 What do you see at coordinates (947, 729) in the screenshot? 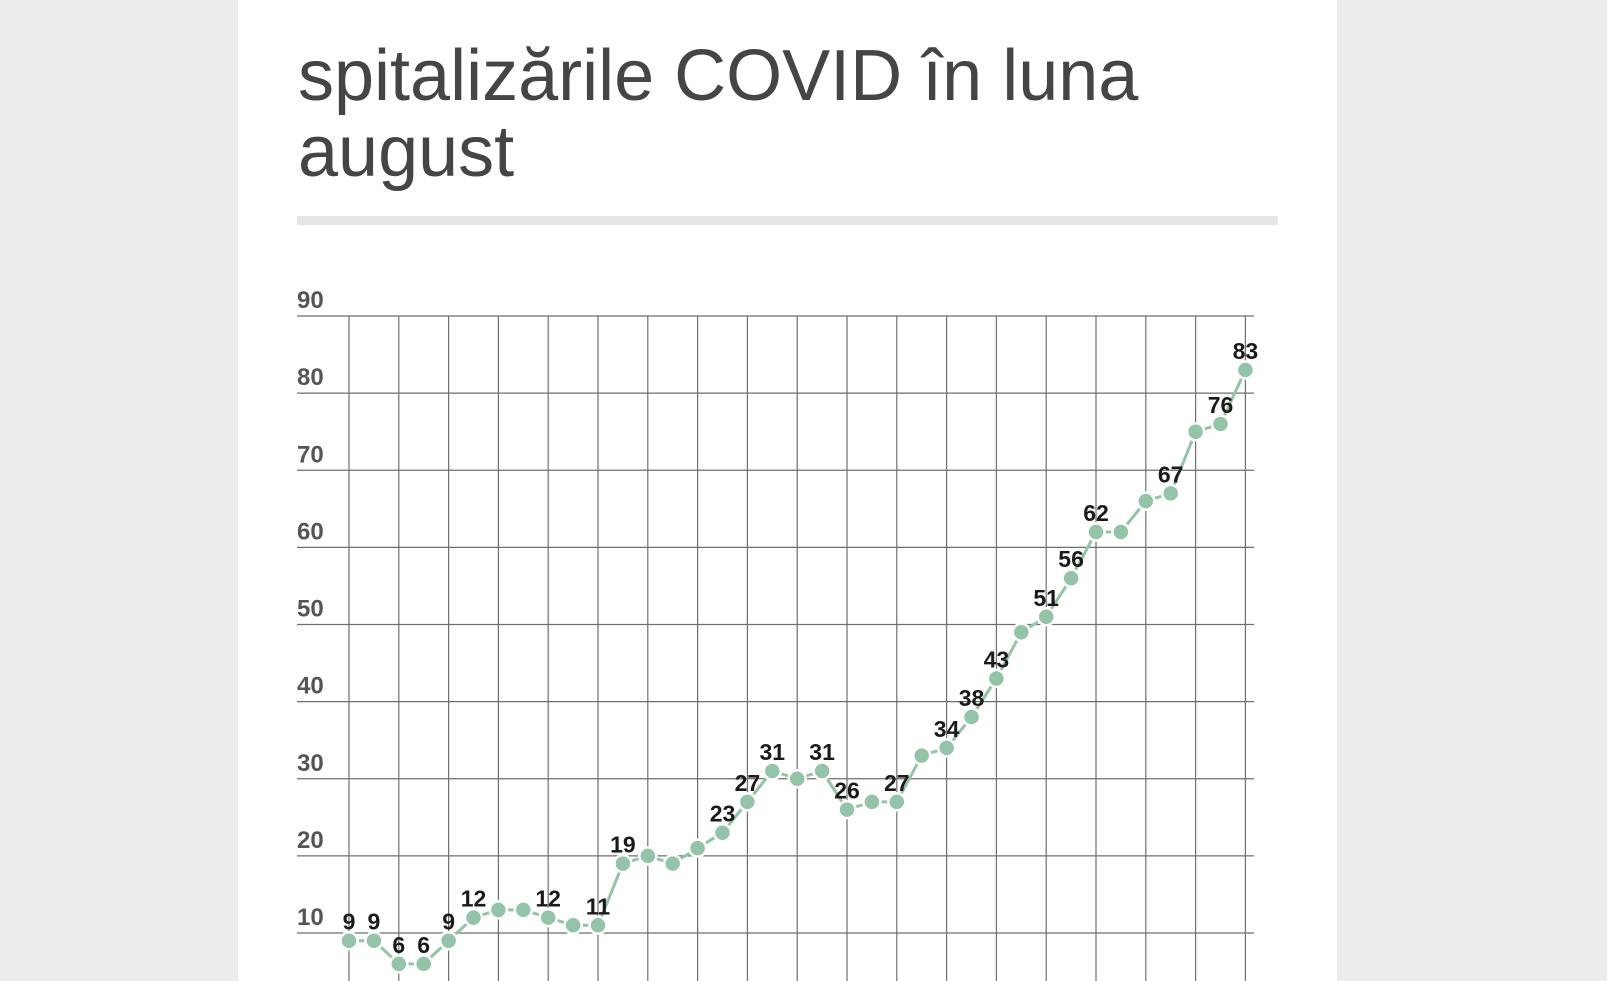
I see `data-label: 34` at bounding box center [947, 729].